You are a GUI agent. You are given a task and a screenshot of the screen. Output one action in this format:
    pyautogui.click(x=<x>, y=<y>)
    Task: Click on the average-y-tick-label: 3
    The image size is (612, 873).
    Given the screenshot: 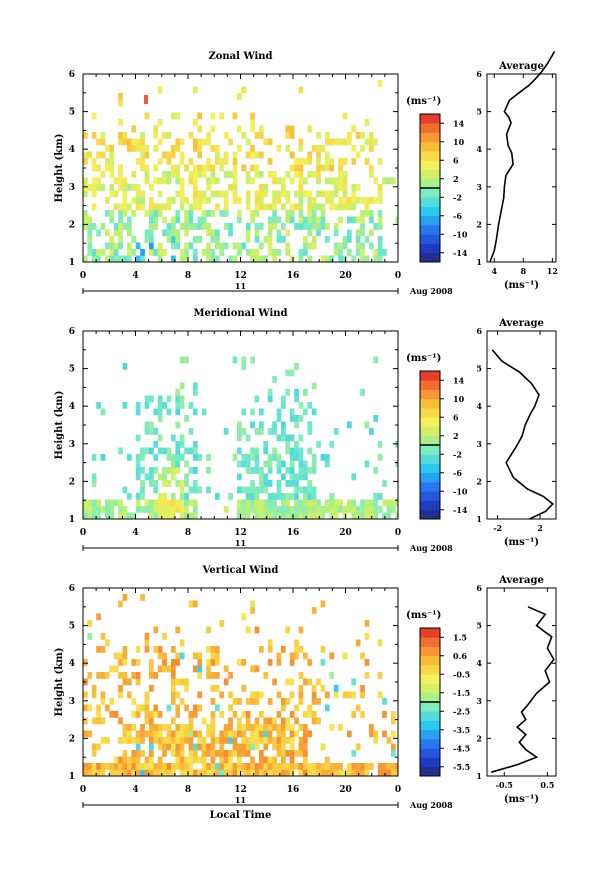 What is the action you would take?
    pyautogui.click(x=479, y=701)
    